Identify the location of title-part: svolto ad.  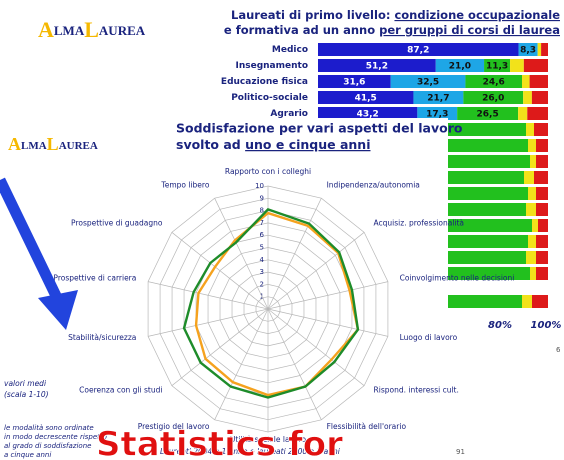
(210, 144).